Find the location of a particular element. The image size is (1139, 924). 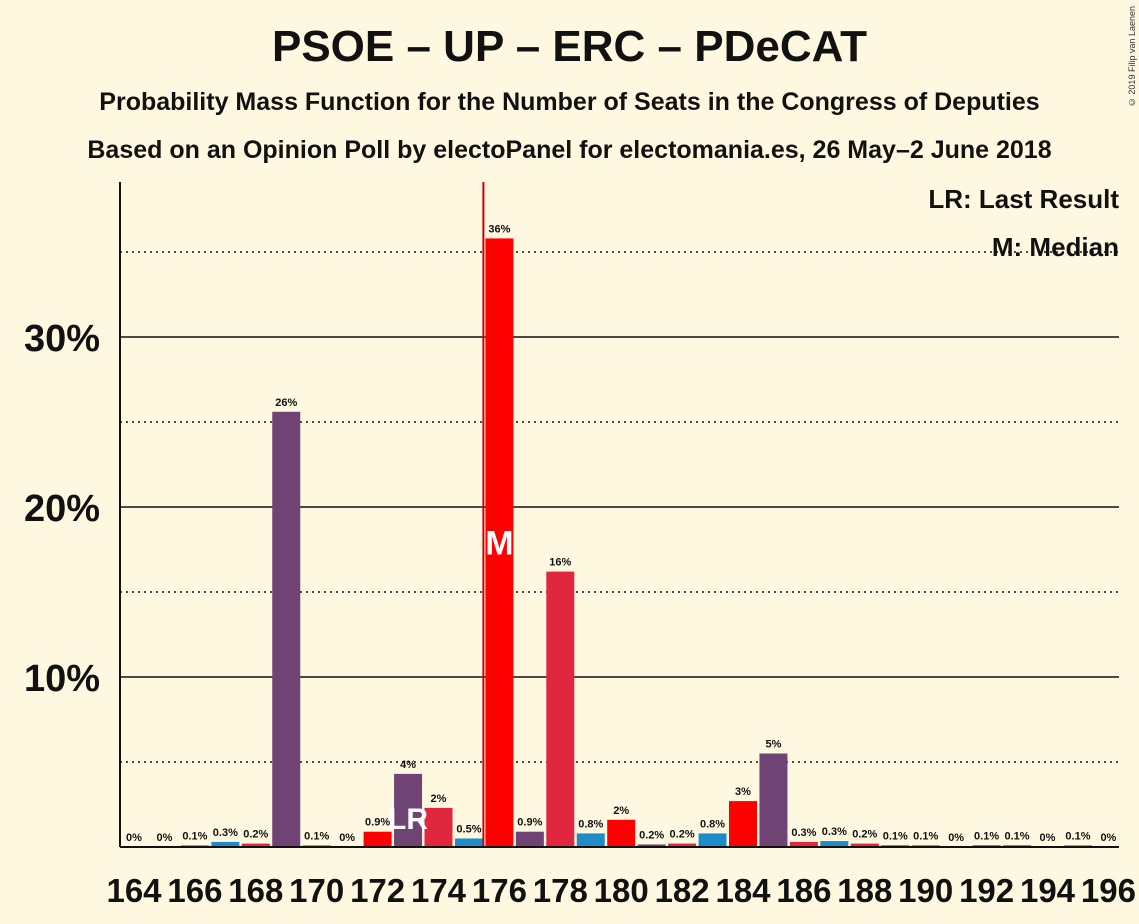

bar-value-label: 26% is located at coordinates (286, 403).